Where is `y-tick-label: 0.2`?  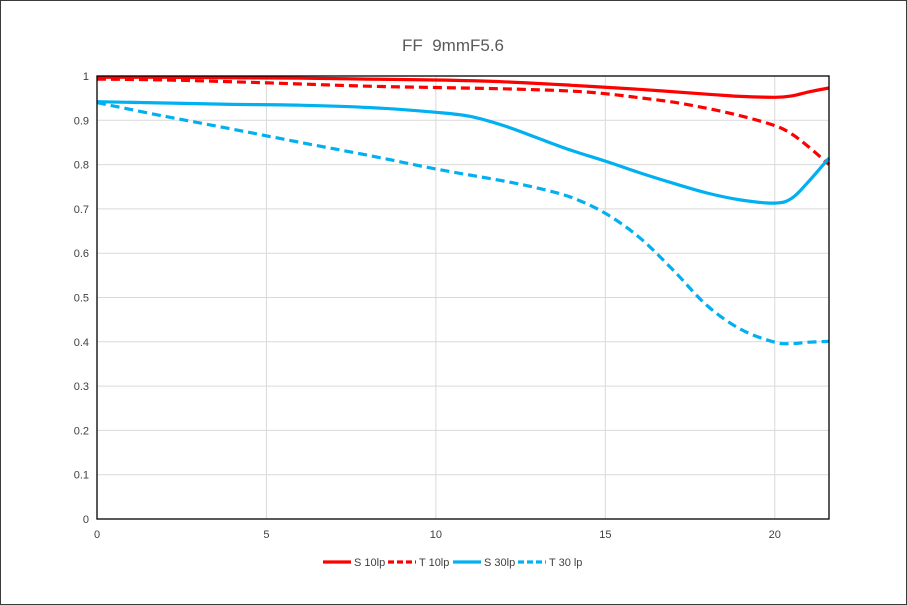
y-tick-label: 0.2 is located at coordinates (81, 431).